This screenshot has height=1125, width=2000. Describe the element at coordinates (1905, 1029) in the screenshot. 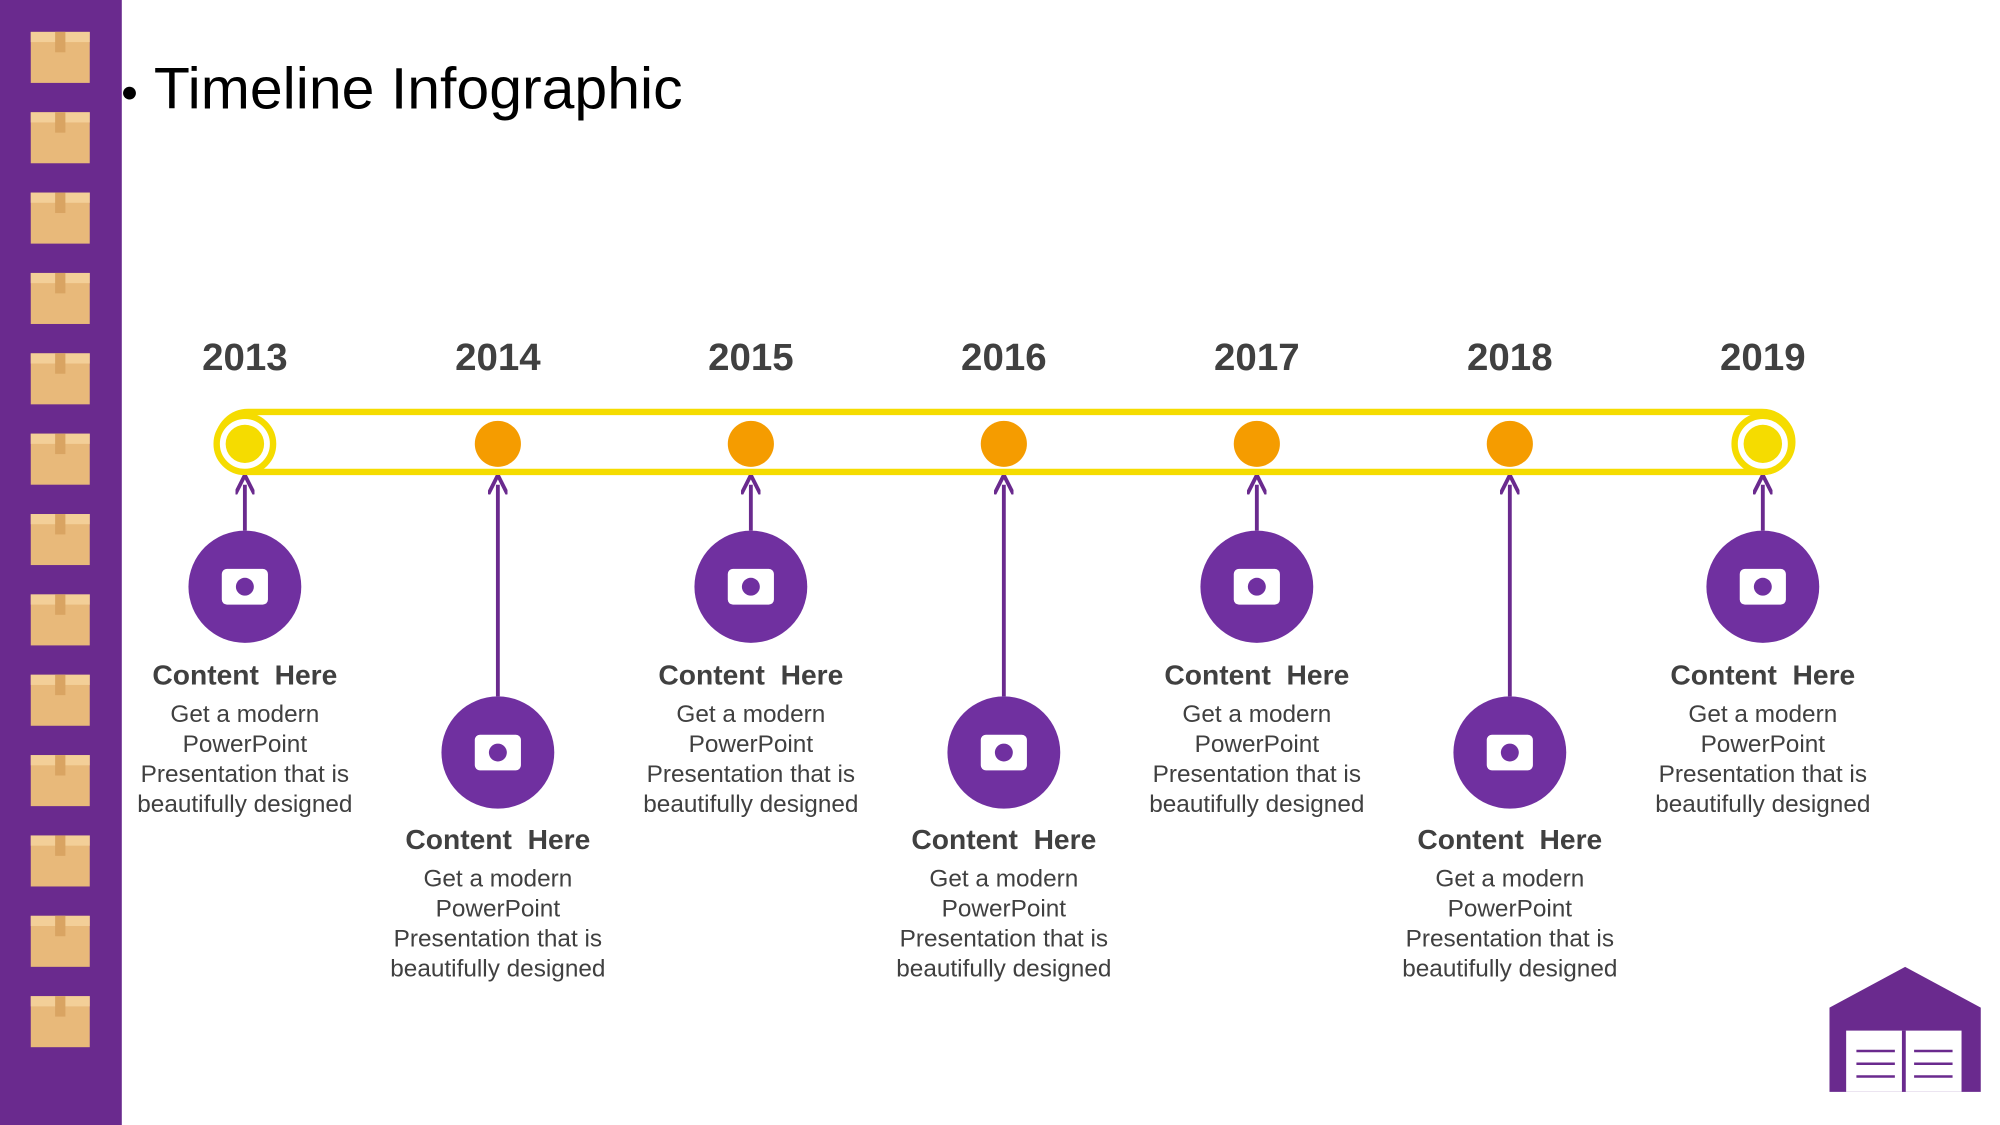

I see `warehouse-icon` at that location.